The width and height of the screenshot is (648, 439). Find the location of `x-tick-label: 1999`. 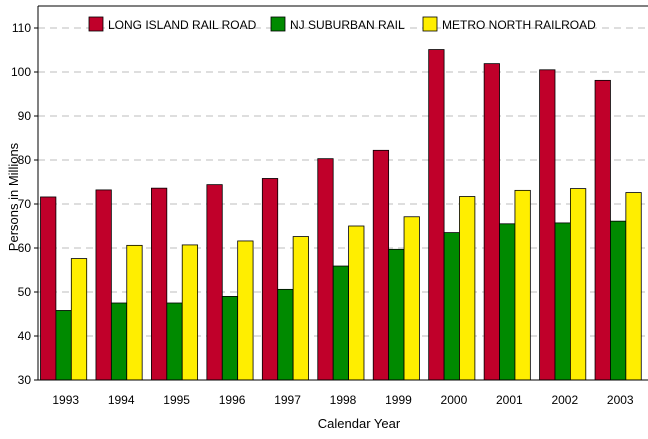

x-tick-label: 1999 is located at coordinates (398, 400).